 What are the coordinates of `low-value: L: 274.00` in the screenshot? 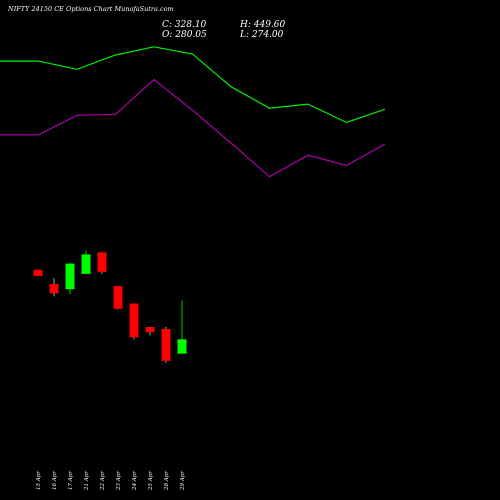 It's located at (262, 35).